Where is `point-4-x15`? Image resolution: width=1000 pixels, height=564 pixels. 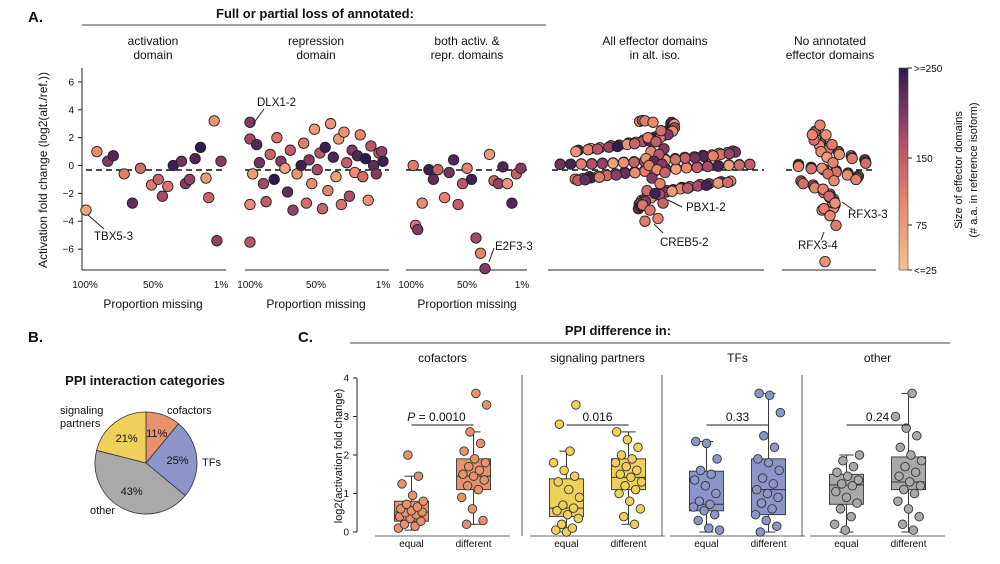
point-4-x15 is located at coordinates (825, 261).